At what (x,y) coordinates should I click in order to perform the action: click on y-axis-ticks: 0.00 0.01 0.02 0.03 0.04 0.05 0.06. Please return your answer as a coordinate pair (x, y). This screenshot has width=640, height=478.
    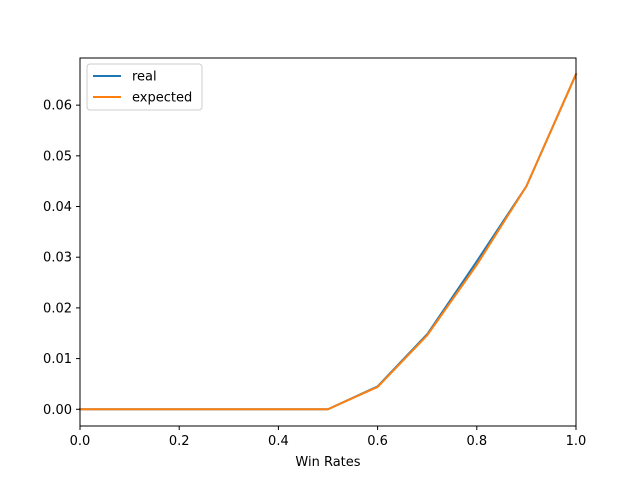
    Looking at the image, I should click on (61, 258).